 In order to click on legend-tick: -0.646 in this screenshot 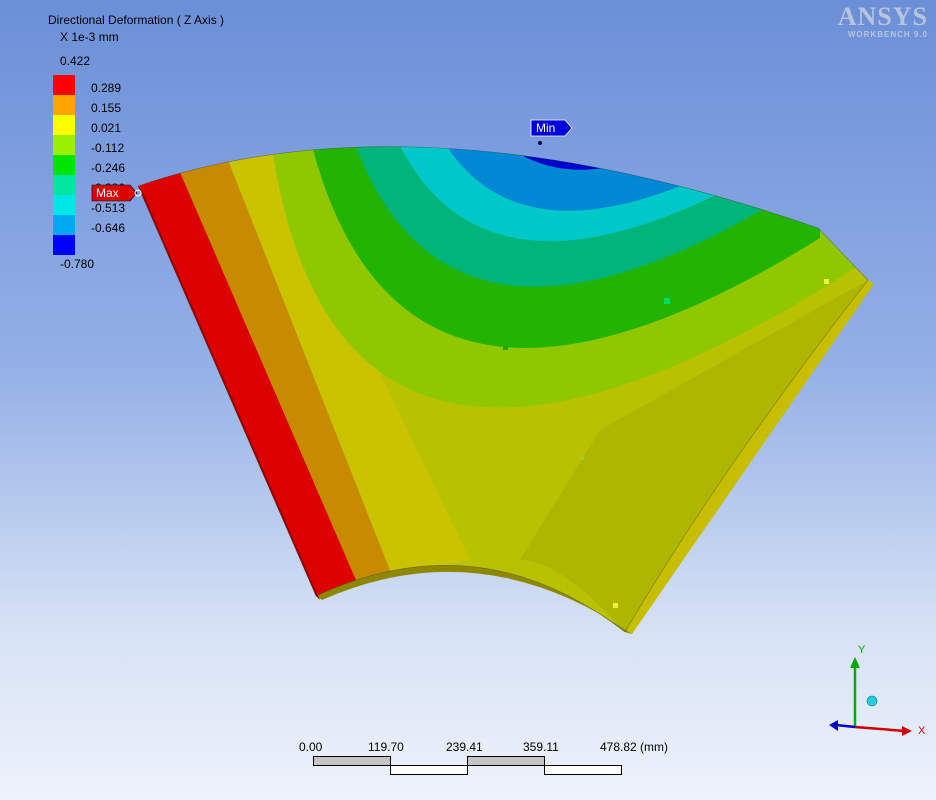, I will do `click(108, 228)`.